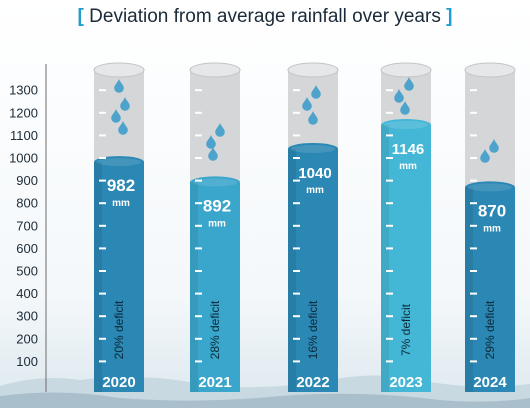  Describe the element at coordinates (406, 329) in the screenshot. I see `deficit-label: 7% deficit` at that location.